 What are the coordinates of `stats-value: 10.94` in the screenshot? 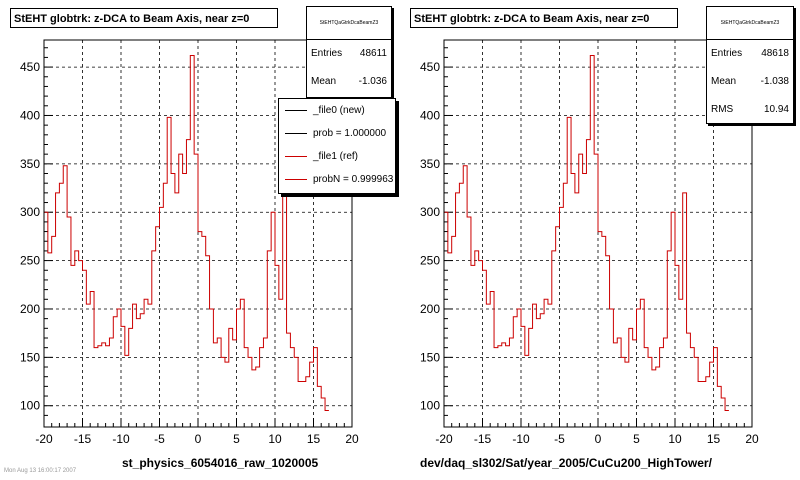 It's located at (776, 109).